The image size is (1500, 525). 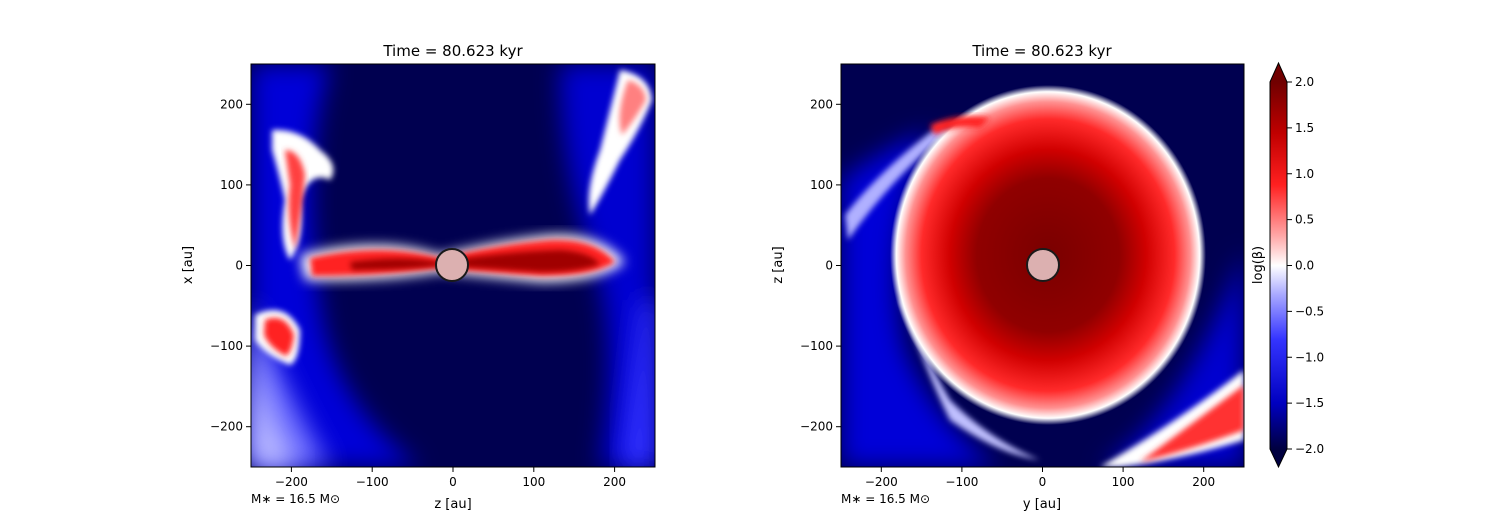 I want to click on x-tick-label-2-3: 100, so click(x=1123, y=482).